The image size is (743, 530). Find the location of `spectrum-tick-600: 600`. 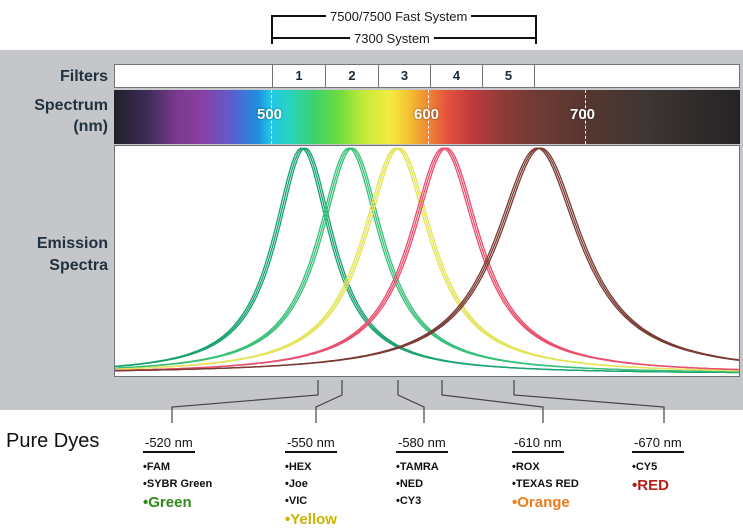

spectrum-tick-600: 600 is located at coordinates (427, 114).